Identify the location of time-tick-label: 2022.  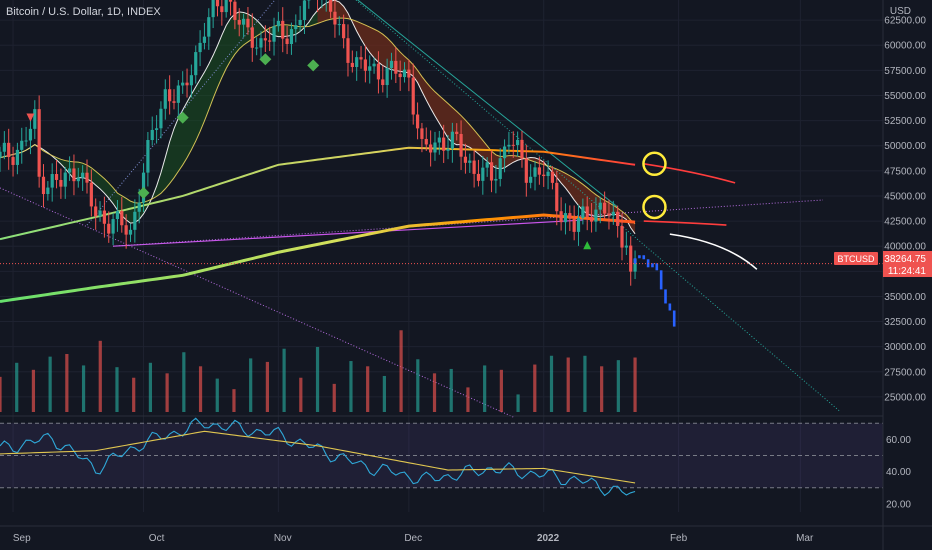
(548, 538).